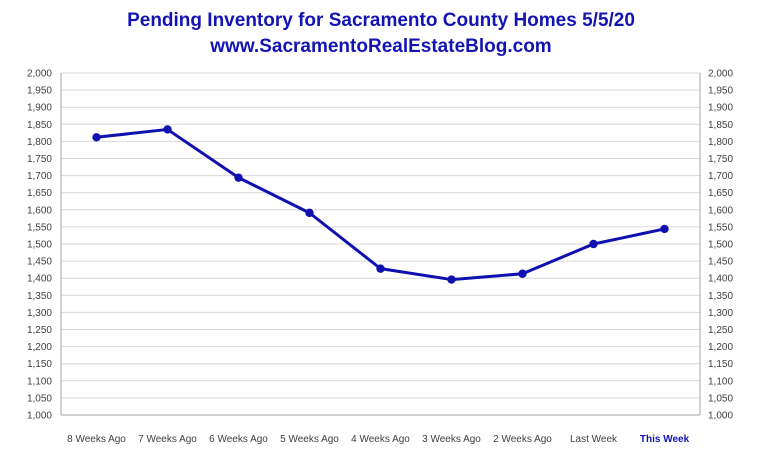  Describe the element at coordinates (39, 142) in the screenshot. I see `left-y-tick-label: 1,800` at that location.